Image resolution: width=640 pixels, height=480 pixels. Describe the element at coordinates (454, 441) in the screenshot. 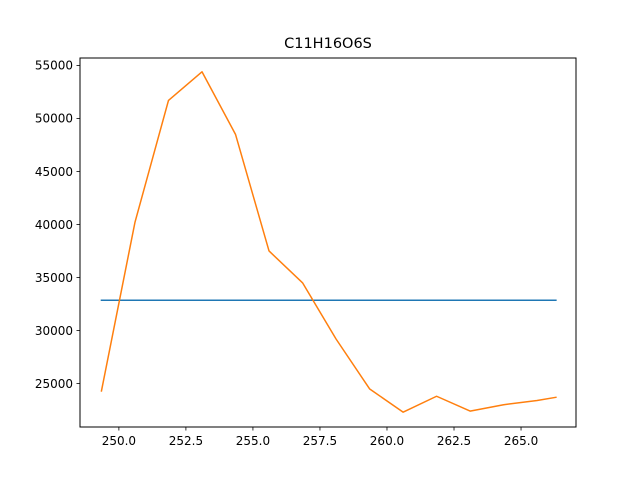

I see `x-tick-label: 262.5` at that location.